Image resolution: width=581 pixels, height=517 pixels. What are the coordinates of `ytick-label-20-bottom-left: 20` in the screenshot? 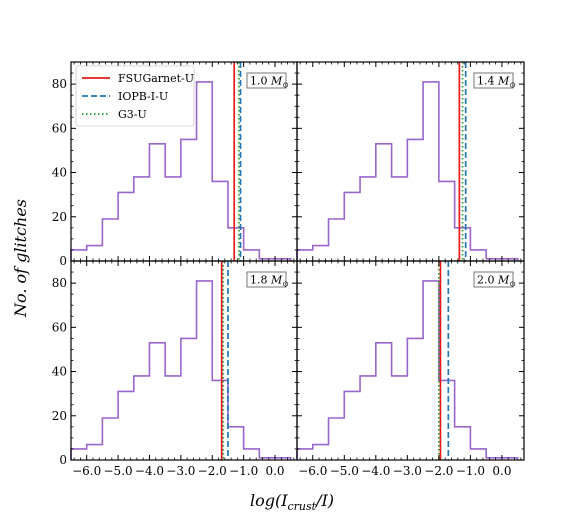 It's located at (59, 416).